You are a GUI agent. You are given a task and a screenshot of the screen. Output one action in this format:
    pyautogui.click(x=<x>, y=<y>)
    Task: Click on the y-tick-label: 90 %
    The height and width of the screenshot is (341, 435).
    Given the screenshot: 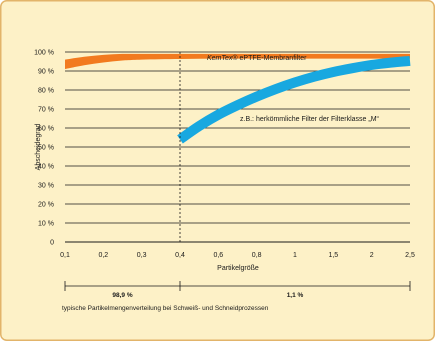 What is the action you would take?
    pyautogui.click(x=46, y=72)
    